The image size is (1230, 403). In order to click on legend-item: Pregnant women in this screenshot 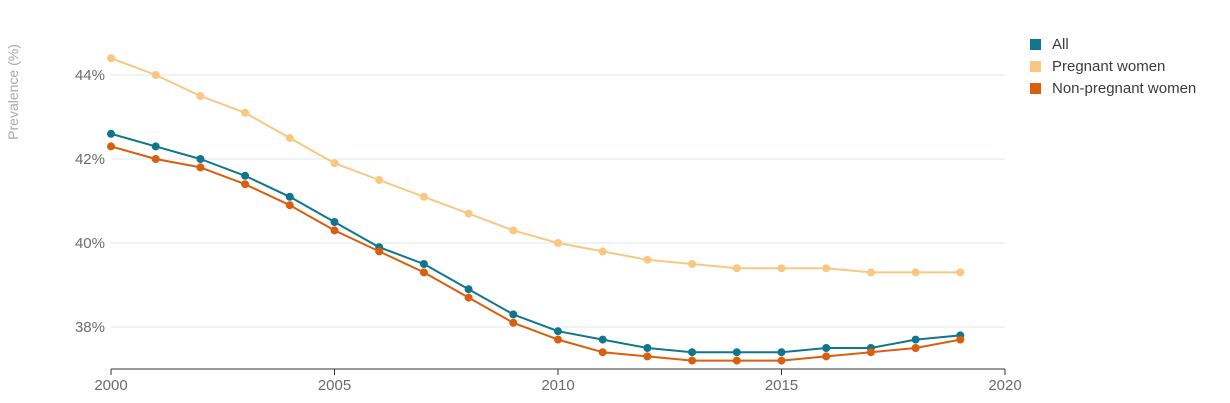, I will do `click(1113, 66)`.